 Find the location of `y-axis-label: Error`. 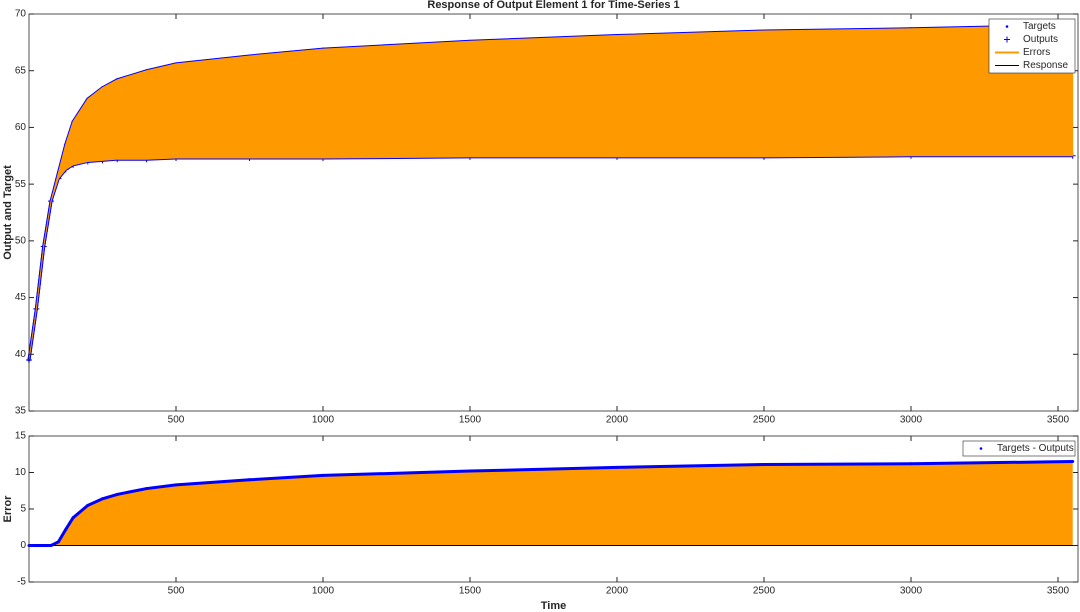

y-axis-label: Error is located at coordinates (8, 509).